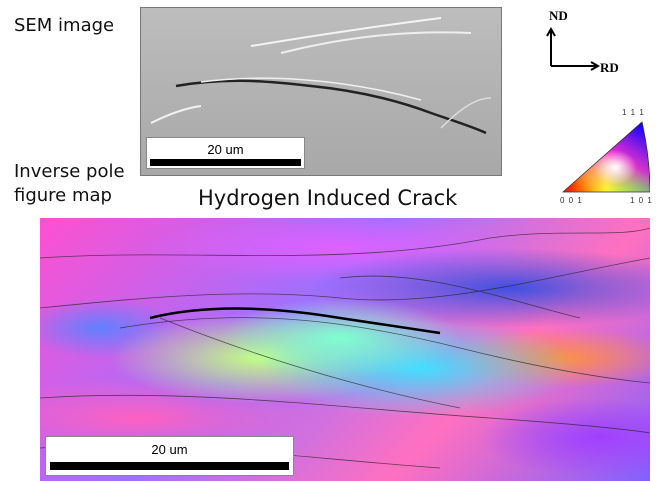 This screenshot has height=481, width=666. I want to click on figure-title: Hydrogen Induced Crack, so click(328, 198).